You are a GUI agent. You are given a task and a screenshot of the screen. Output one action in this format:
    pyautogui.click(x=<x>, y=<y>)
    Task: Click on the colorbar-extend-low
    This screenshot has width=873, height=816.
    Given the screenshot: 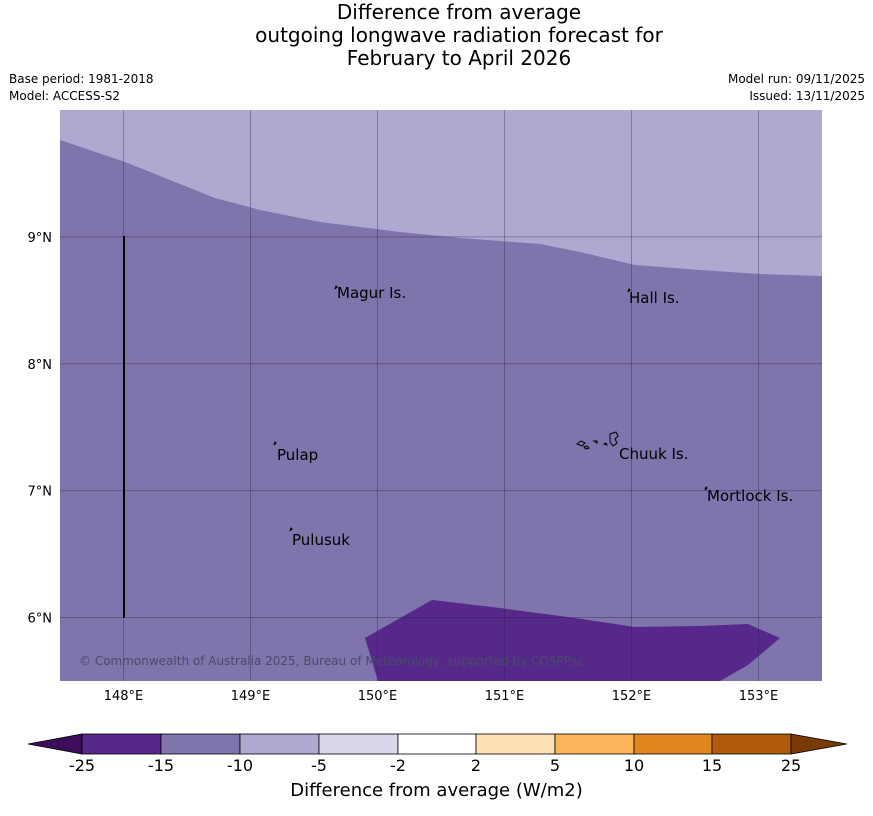 What is the action you would take?
    pyautogui.click(x=55, y=744)
    